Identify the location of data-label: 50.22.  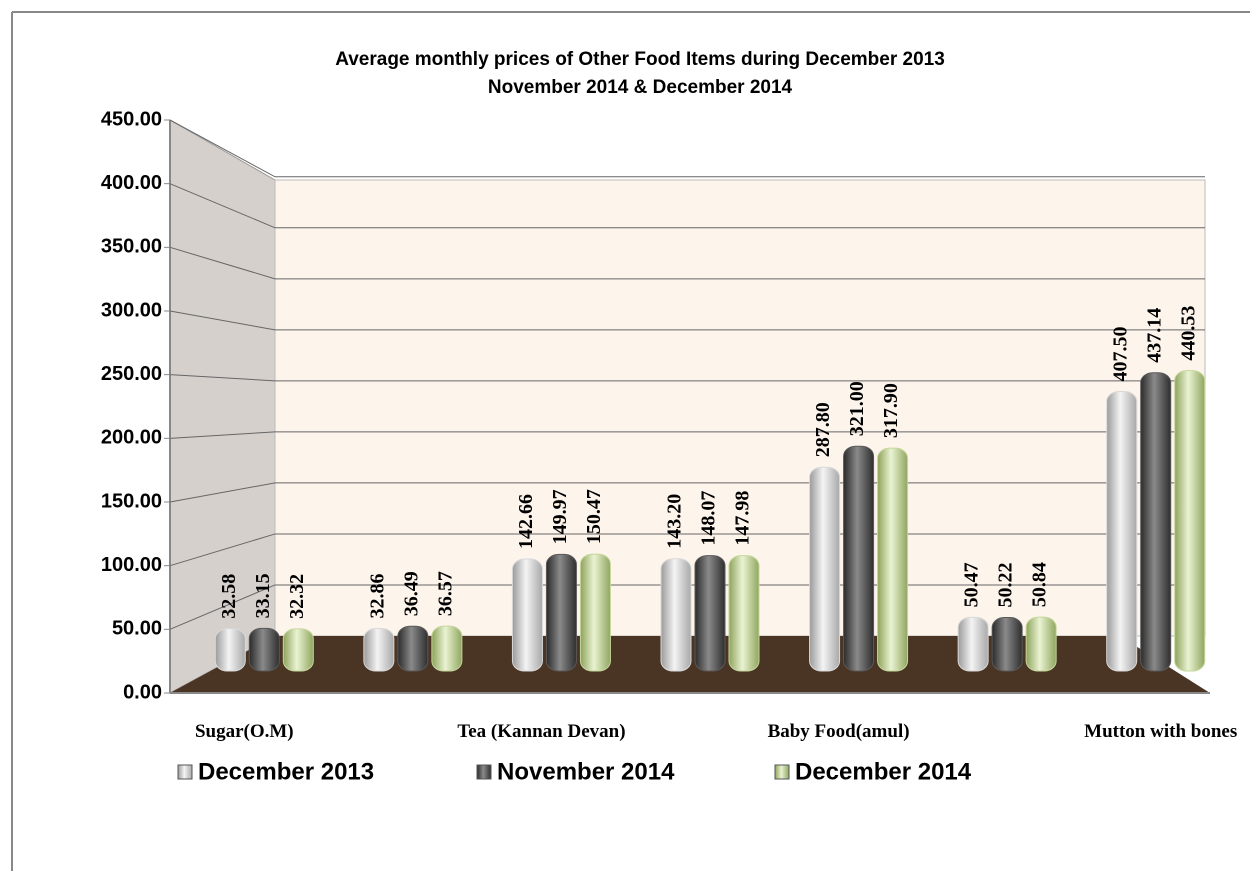
(1006, 585).